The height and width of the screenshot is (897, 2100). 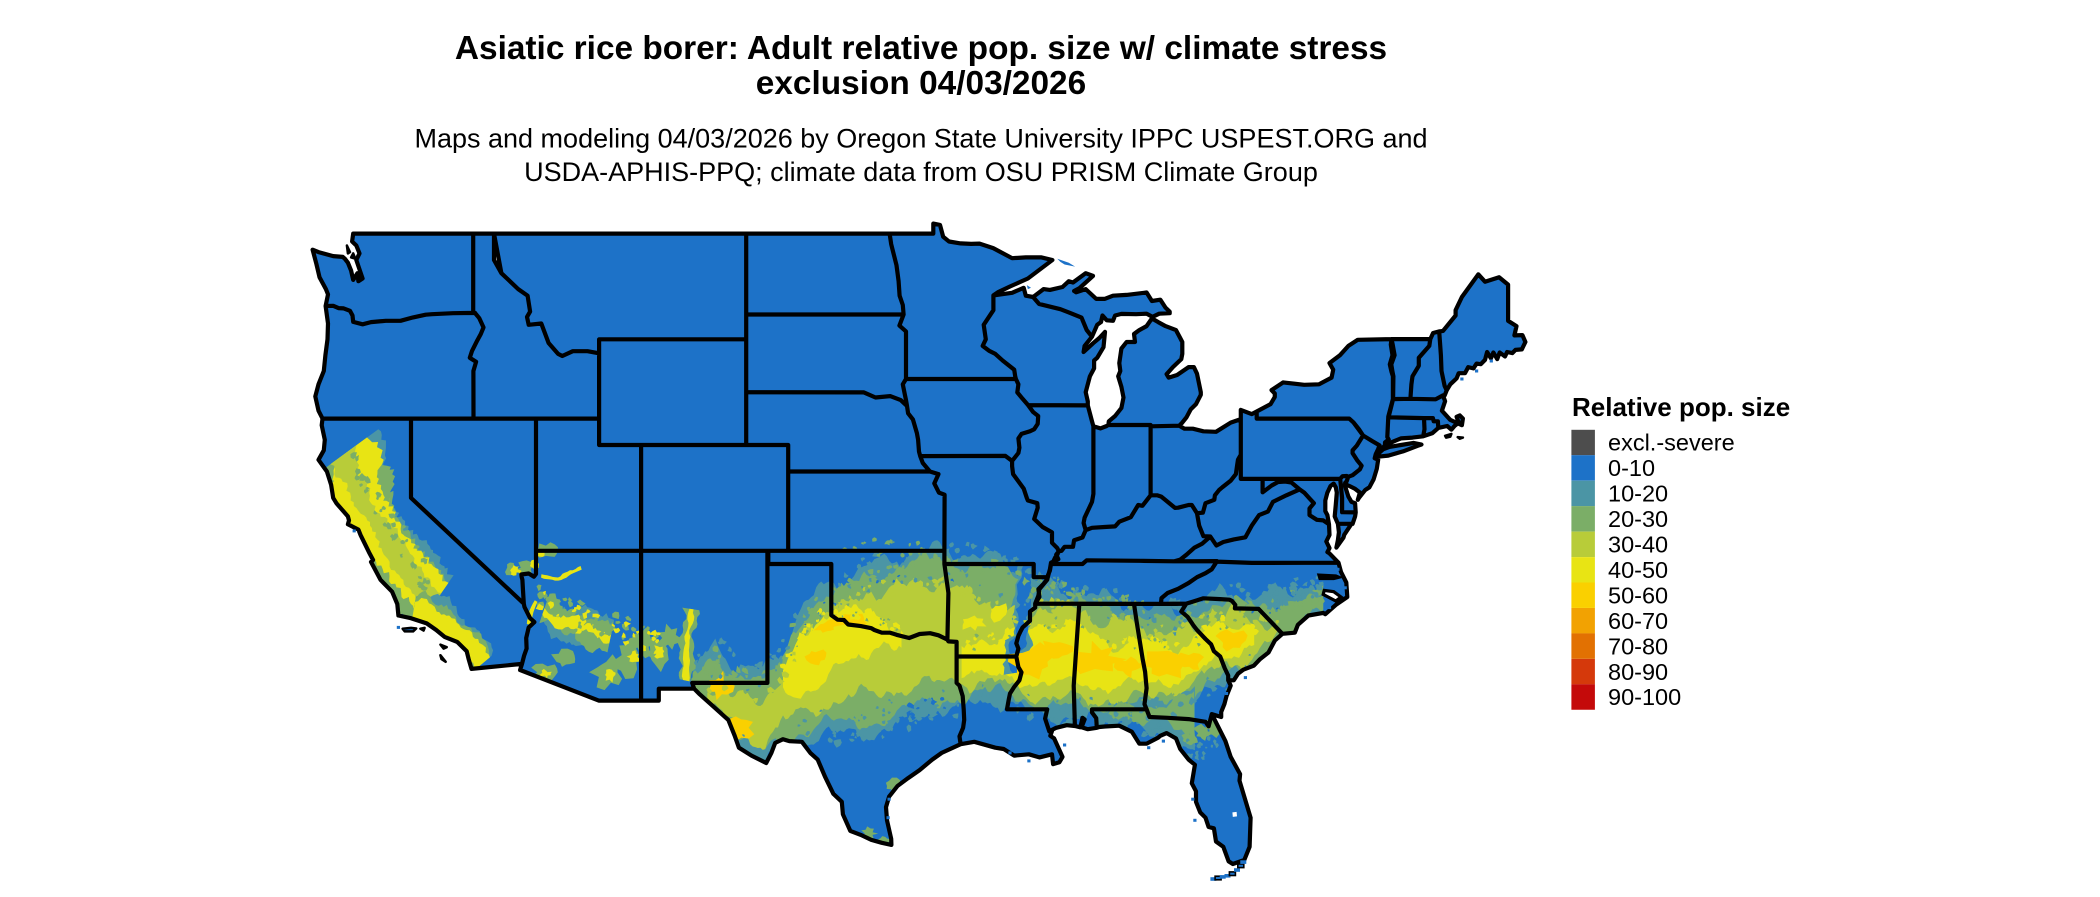 What do you see at coordinates (1638, 494) in the screenshot?
I see `svg-text: 10-20` at bounding box center [1638, 494].